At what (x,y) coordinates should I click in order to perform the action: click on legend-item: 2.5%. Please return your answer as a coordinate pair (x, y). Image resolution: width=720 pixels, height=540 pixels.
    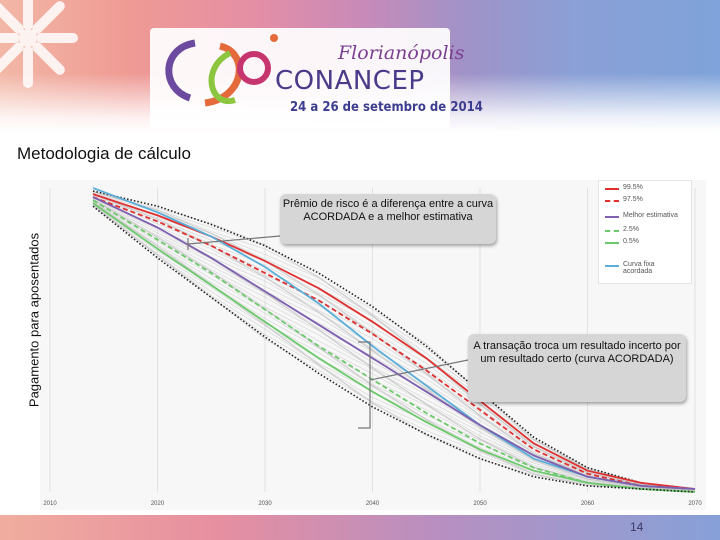
    Looking at the image, I should click on (648, 231).